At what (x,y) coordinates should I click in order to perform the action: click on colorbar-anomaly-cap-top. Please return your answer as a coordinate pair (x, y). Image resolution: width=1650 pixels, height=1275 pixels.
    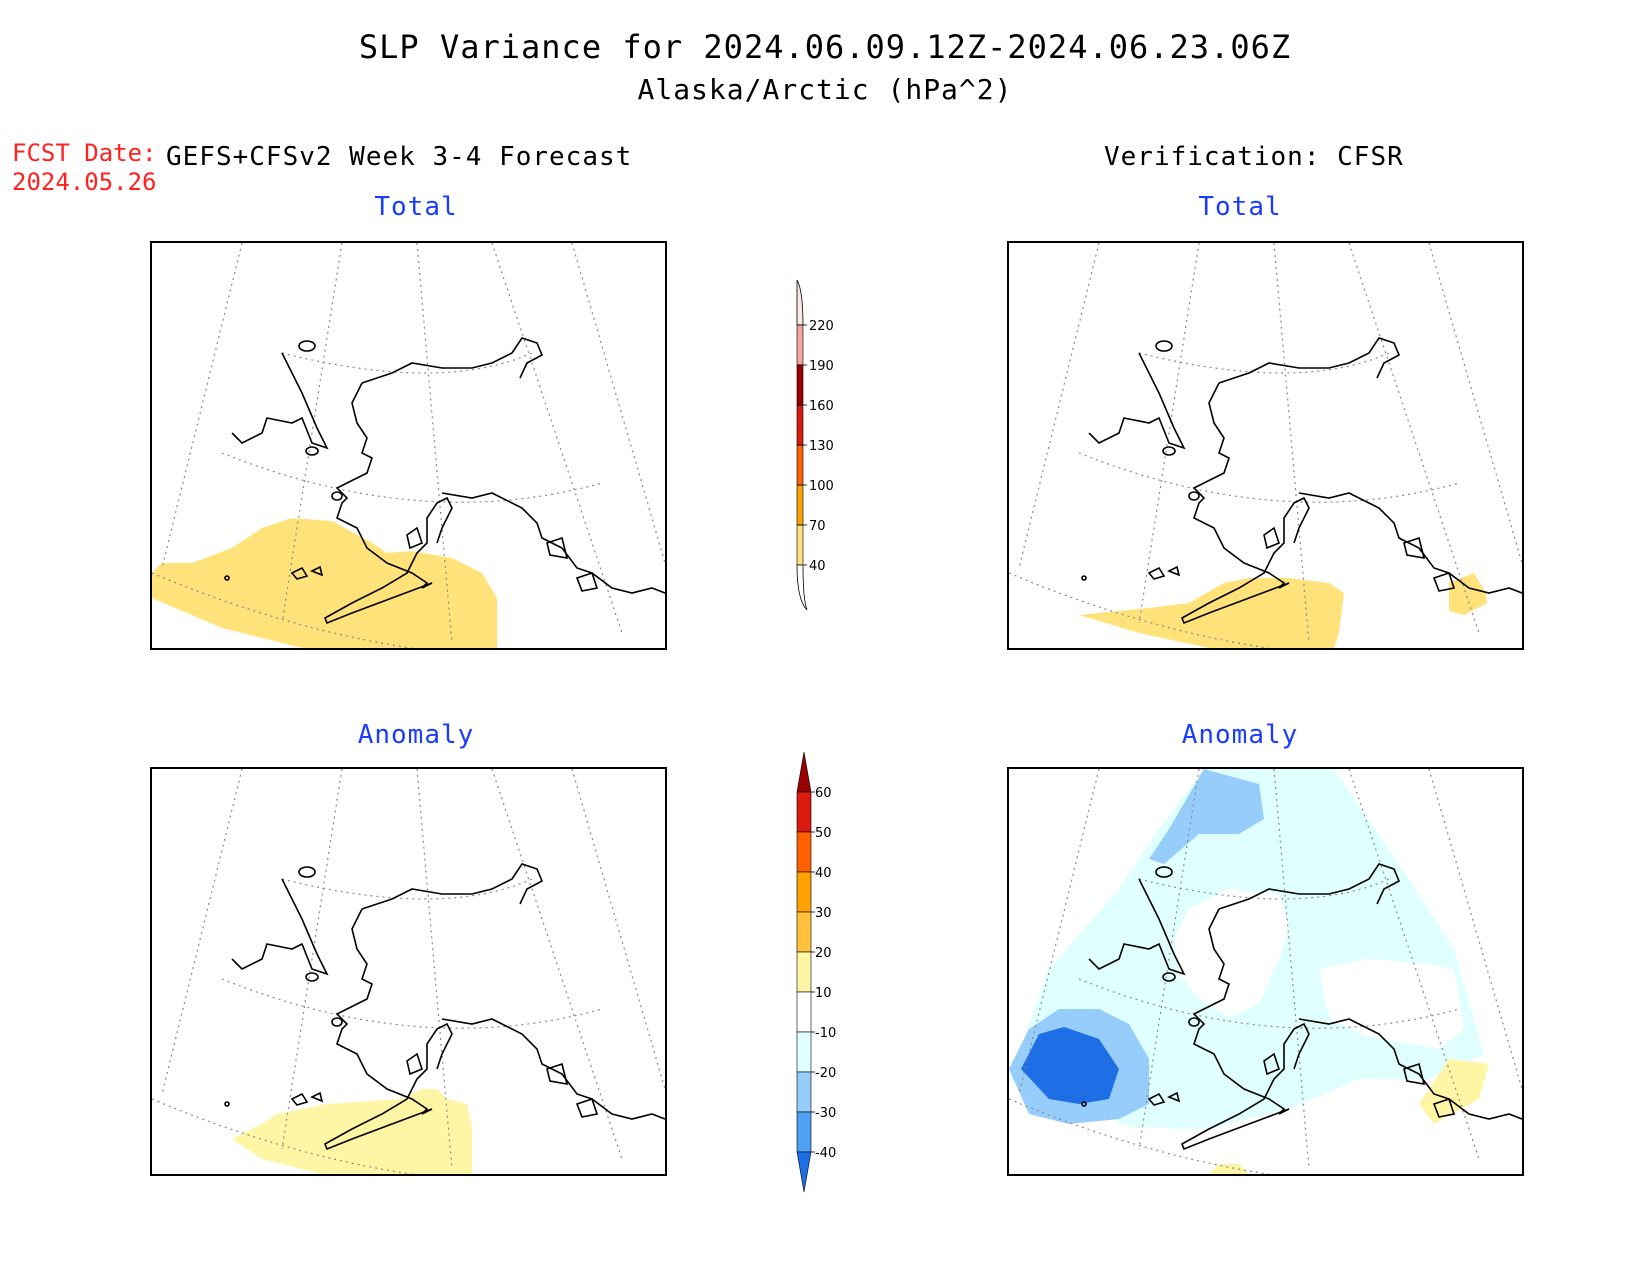
    Looking at the image, I should click on (804, 772).